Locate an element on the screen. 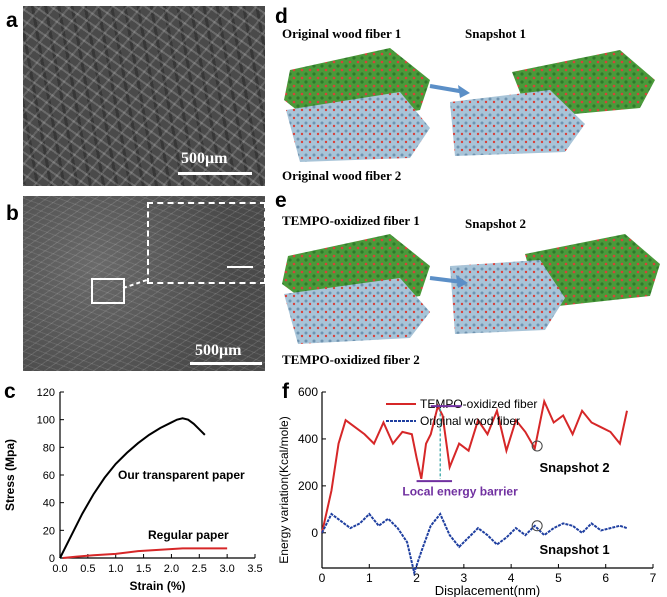 This screenshot has height=597, width=667. legend-label-1: TEMPO-oxidized fiber is located at coordinates (478, 404).